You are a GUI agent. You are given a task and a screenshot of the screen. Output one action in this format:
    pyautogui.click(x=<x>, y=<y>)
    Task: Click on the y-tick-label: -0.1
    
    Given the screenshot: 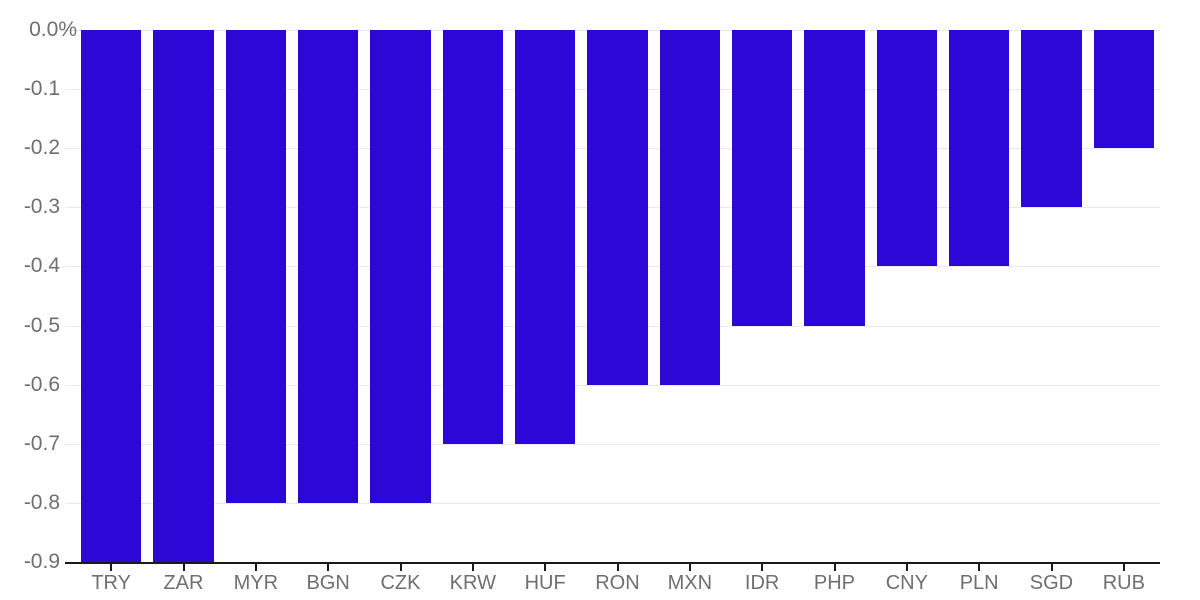 What is the action you would take?
    pyautogui.click(x=41, y=88)
    